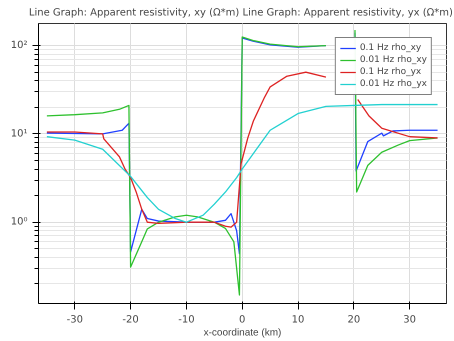 This screenshot has height=341, width=454. I want to click on x-tick-label: 10, so click(298, 320).